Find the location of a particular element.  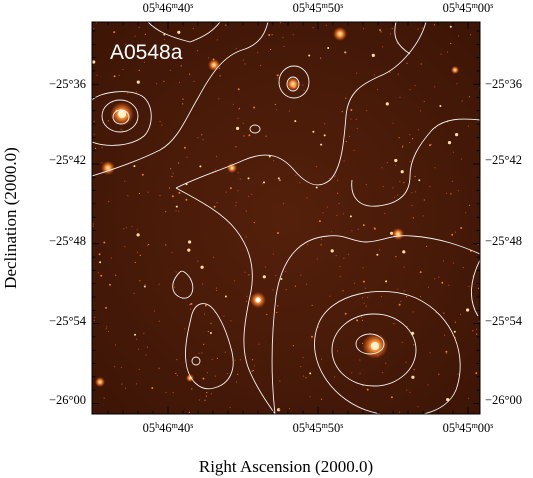

dec-tick-label: −25°42 is located at coordinates (503, 160).